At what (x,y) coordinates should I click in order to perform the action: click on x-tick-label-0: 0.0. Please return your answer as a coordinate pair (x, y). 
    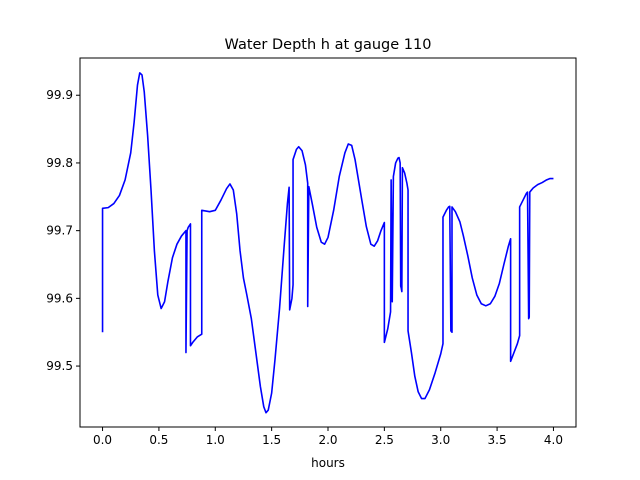
    Looking at the image, I should click on (102, 440).